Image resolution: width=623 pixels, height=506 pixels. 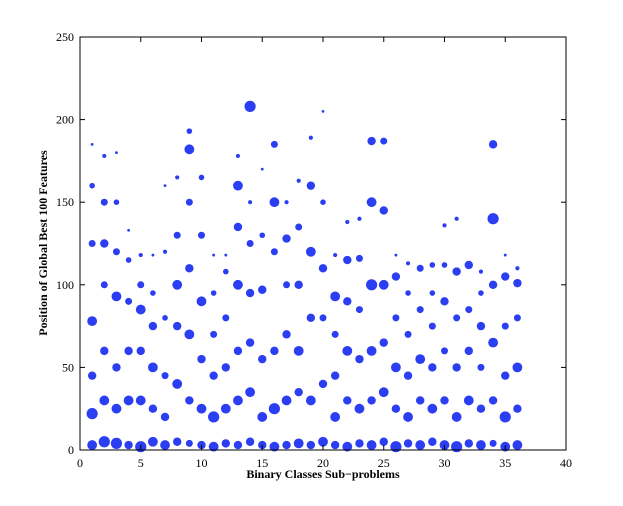 What do you see at coordinates (43, 243) in the screenshot?
I see `y-axis-label: Position of Global Best 100 Features` at bounding box center [43, 243].